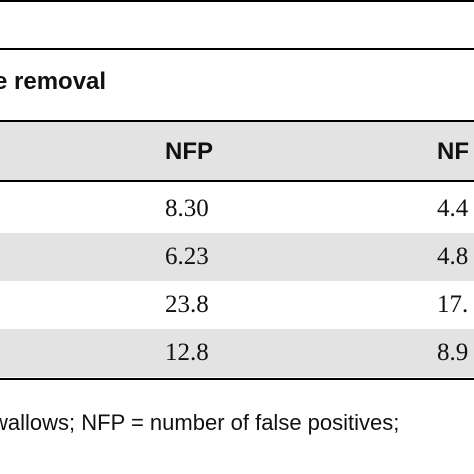 The width and height of the screenshot is (474, 474). I want to click on table-cell: 4.8, so click(453, 256).